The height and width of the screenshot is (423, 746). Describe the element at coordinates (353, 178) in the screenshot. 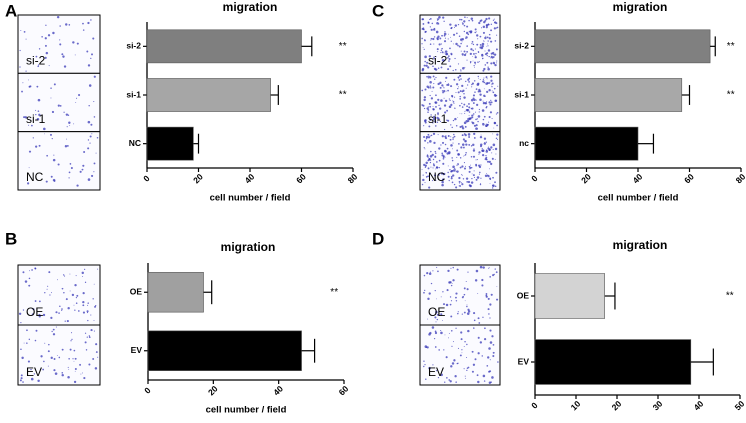

I see `x-tick-label: 80` at that location.